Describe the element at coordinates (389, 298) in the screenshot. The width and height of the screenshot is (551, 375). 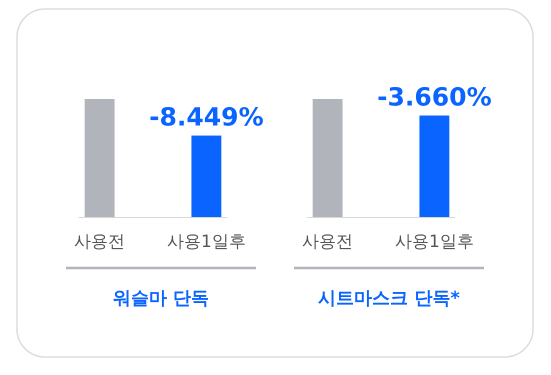
I see `x-axis-title: 시트마스크 단독*` at that location.